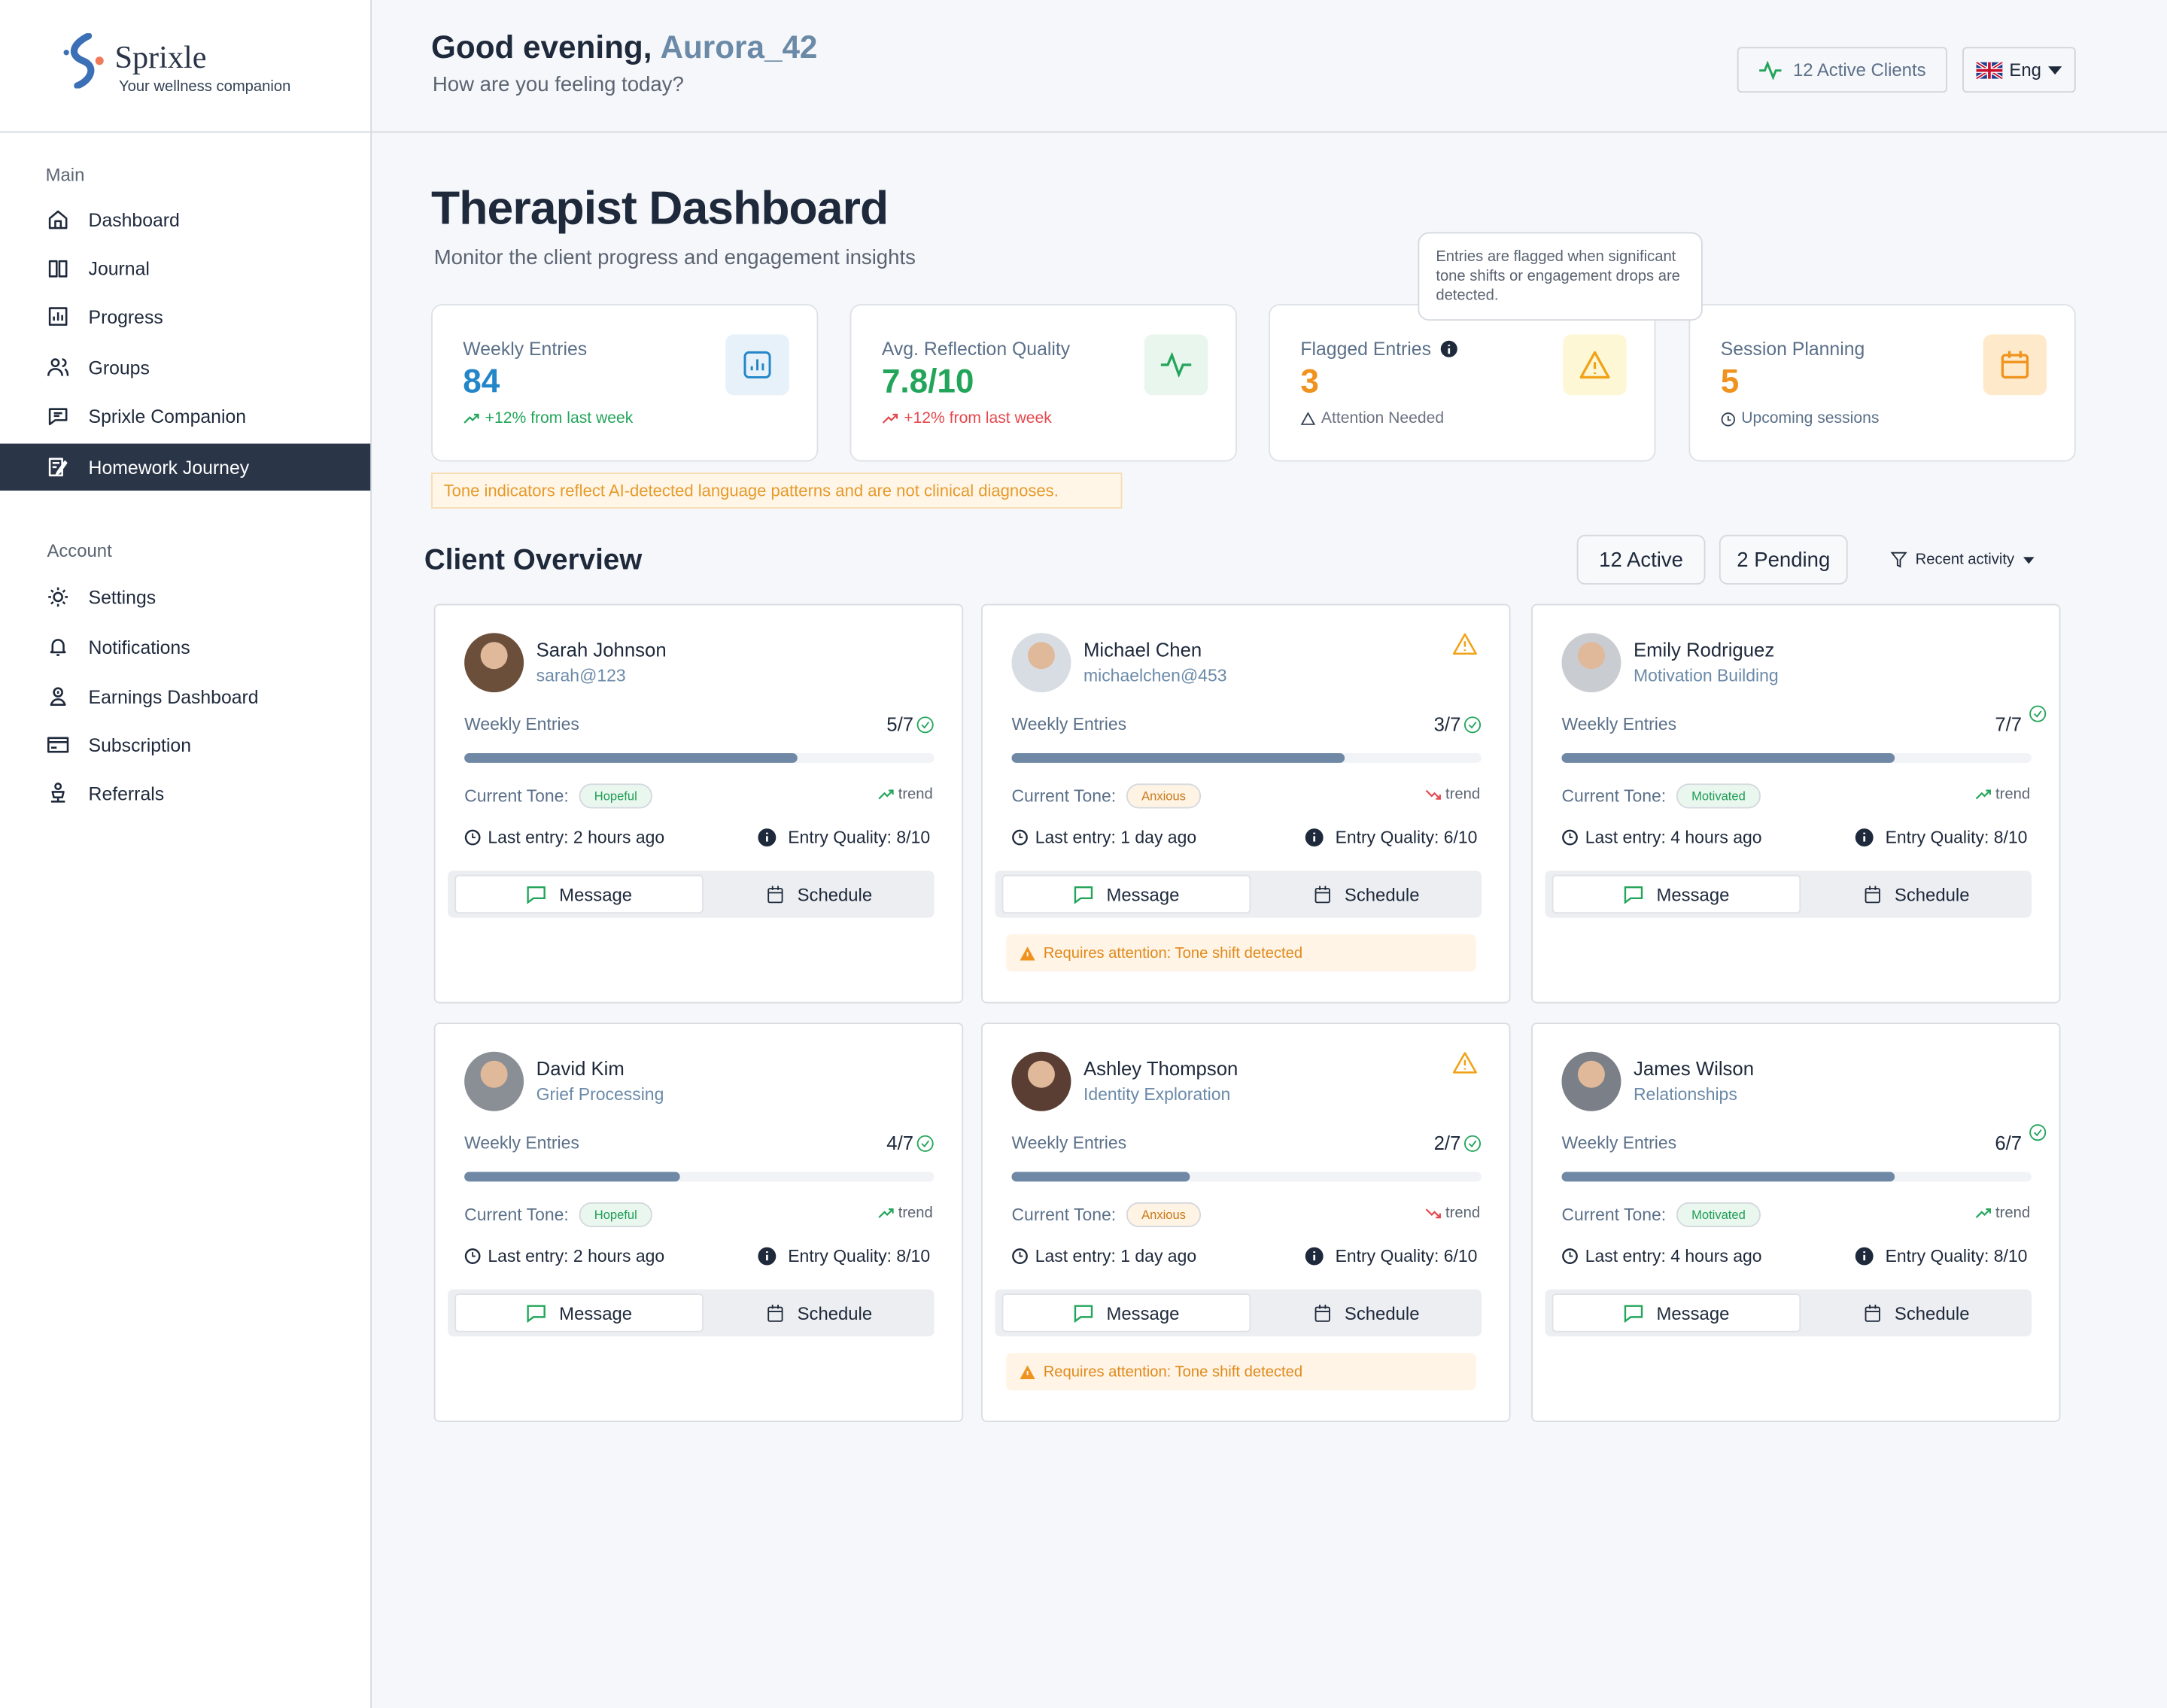 This screenshot has height=1708, width=2167. I want to click on nav-item: Groups, so click(185, 367).